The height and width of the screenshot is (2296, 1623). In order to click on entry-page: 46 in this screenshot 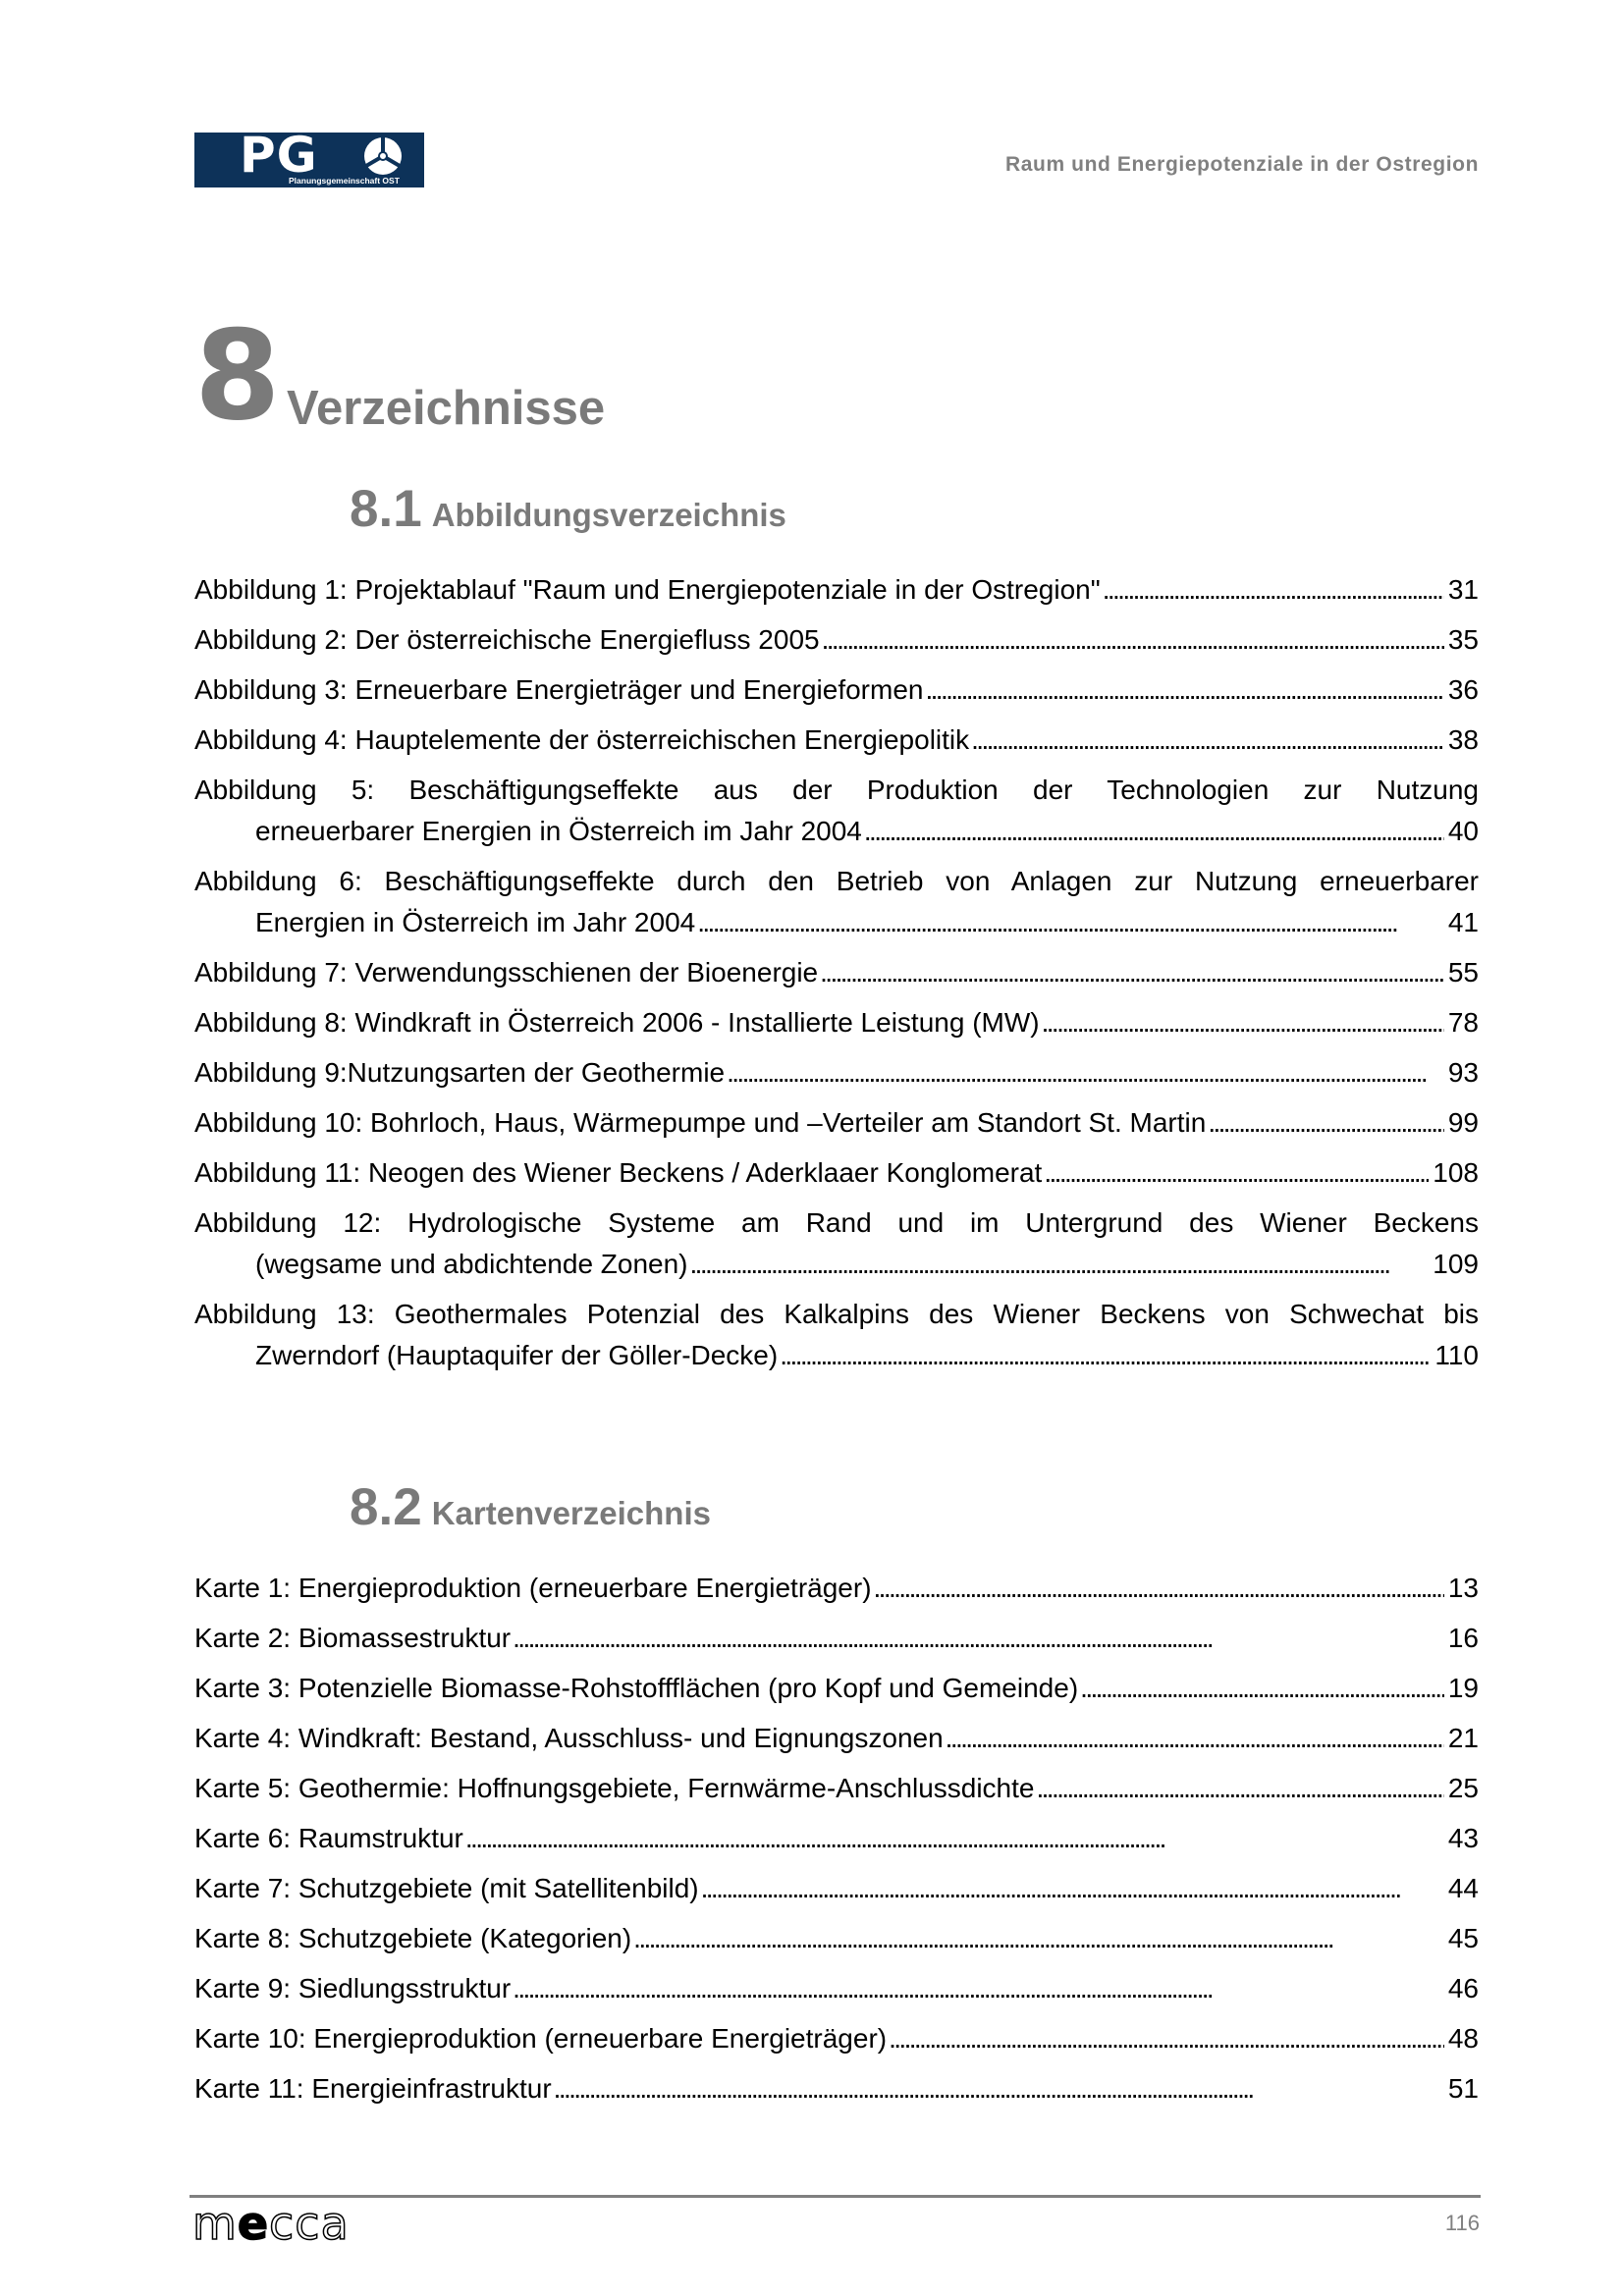, I will do `click(1463, 1988)`.